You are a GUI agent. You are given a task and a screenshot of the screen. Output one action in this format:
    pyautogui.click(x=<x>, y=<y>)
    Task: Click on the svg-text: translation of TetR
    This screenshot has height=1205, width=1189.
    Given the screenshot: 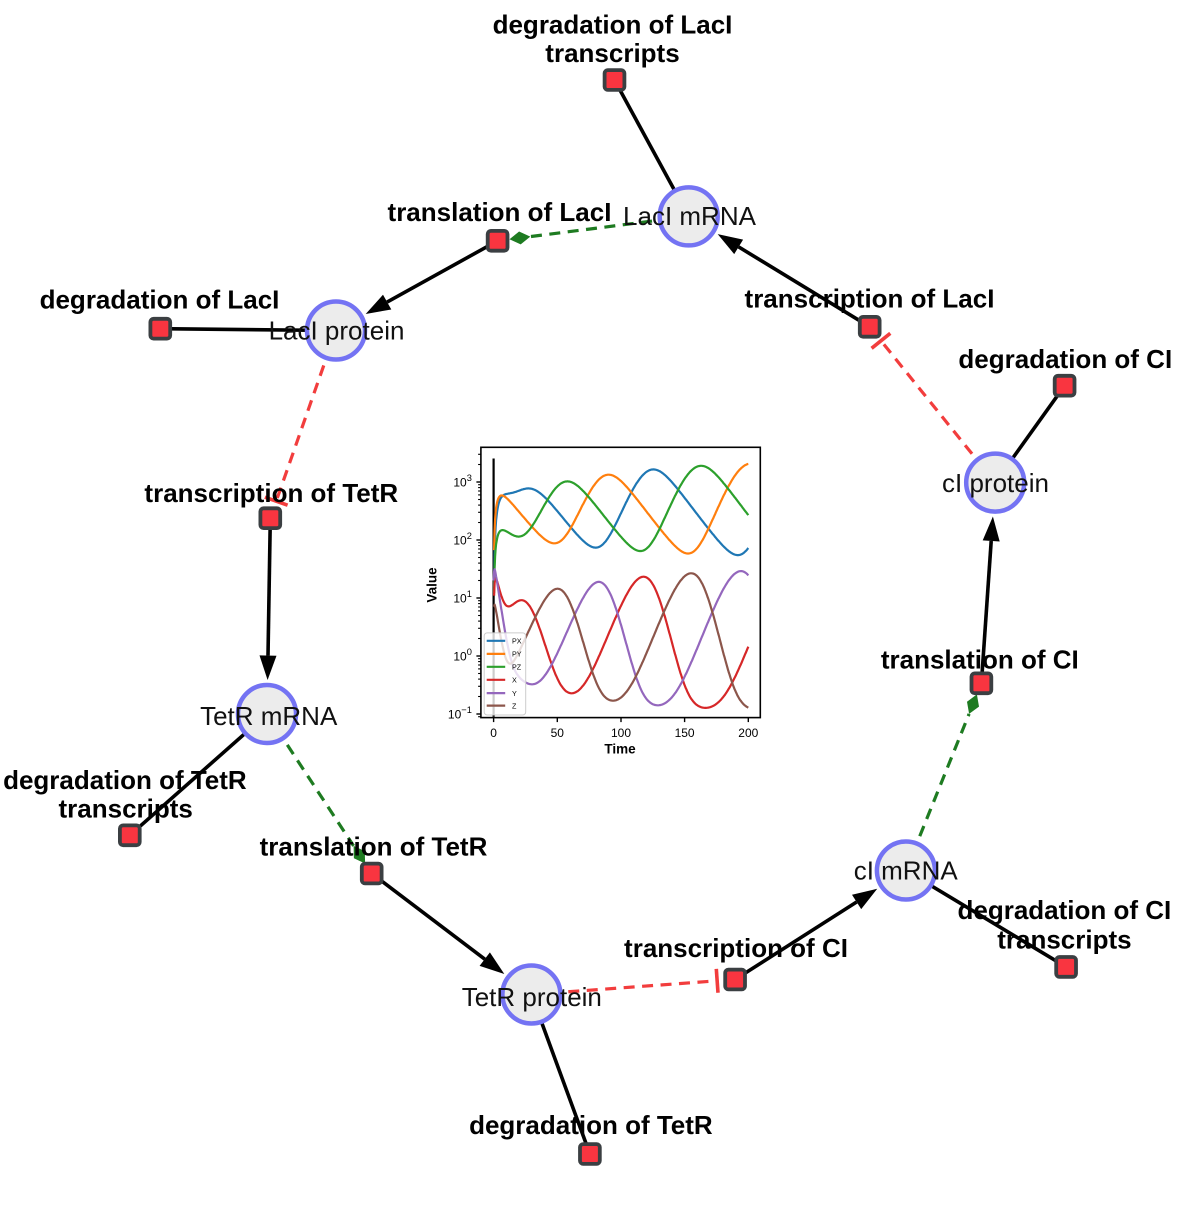 What is the action you would take?
    pyautogui.click(x=374, y=847)
    